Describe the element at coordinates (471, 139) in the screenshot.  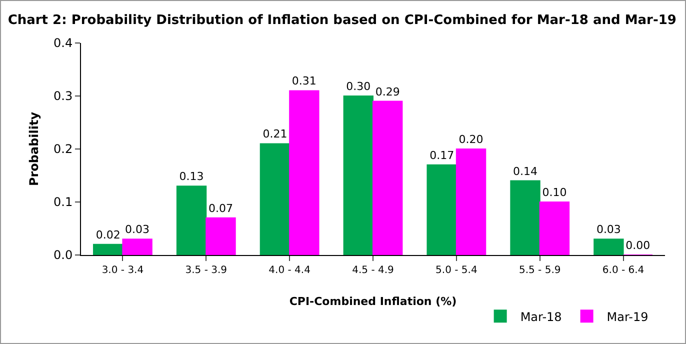
I see `data-label: 0.20` at that location.